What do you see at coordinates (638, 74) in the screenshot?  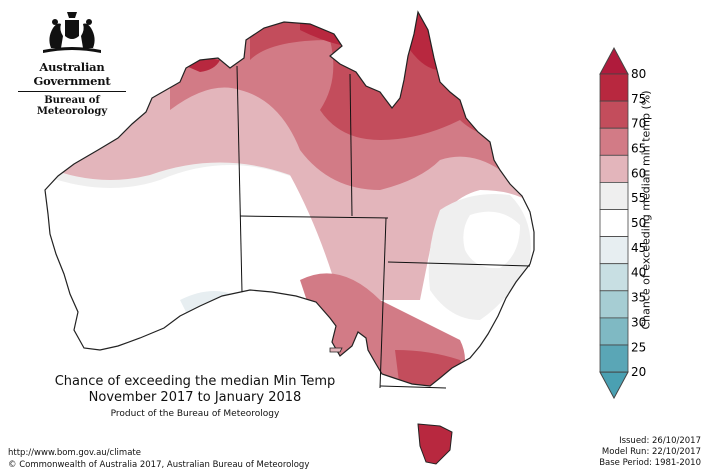 I see `legend-tick-label: 80` at bounding box center [638, 74].